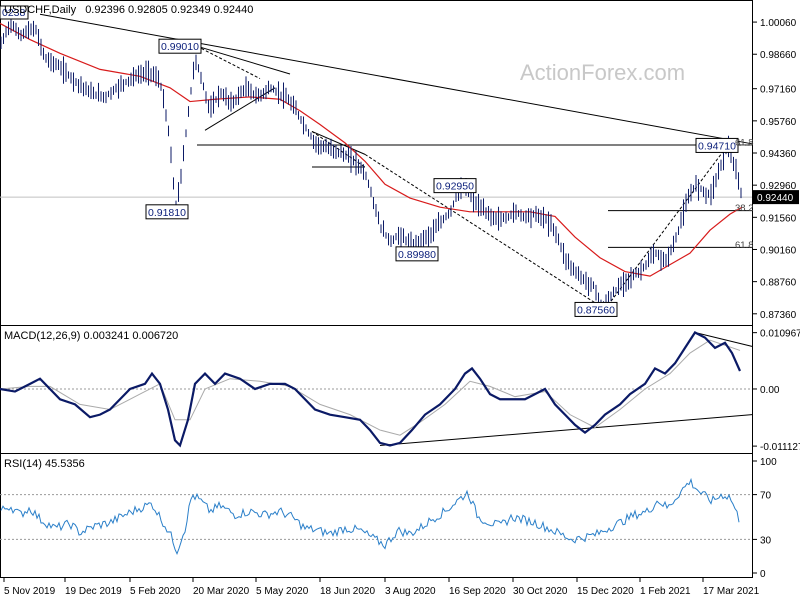 The height and width of the screenshot is (600, 800). I want to click on price-level-label: 0.91810, so click(167, 213).